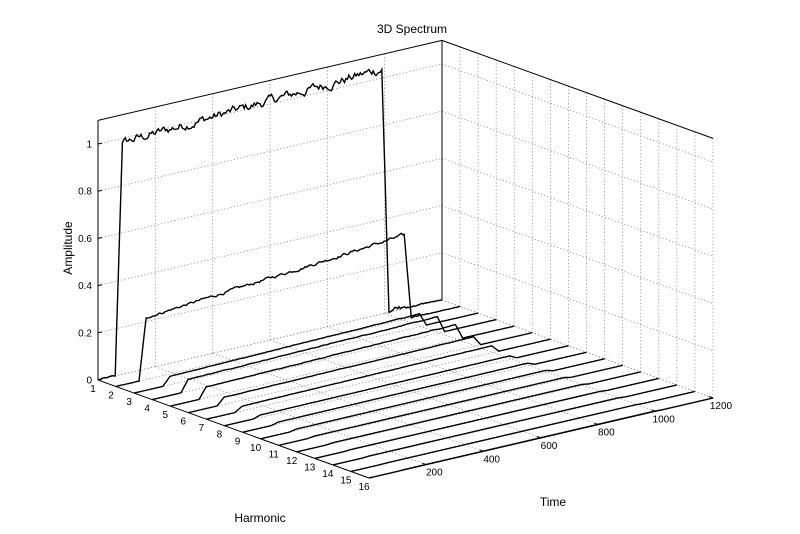  I want to click on y-tick-label: 5, so click(165, 415).